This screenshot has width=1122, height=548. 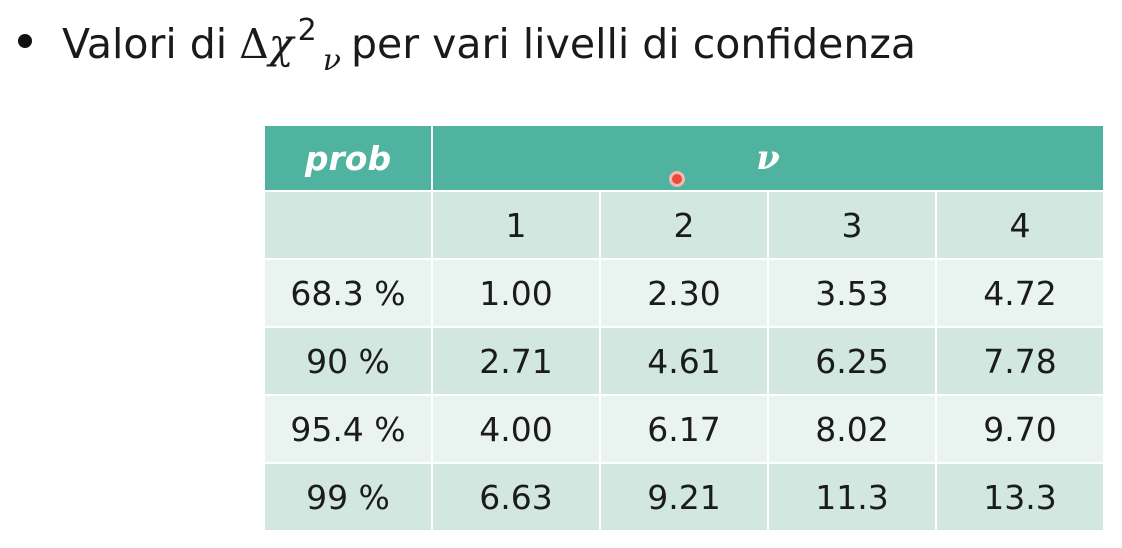 What do you see at coordinates (1020, 361) in the screenshot?
I see `table-cell: 7.78` at bounding box center [1020, 361].